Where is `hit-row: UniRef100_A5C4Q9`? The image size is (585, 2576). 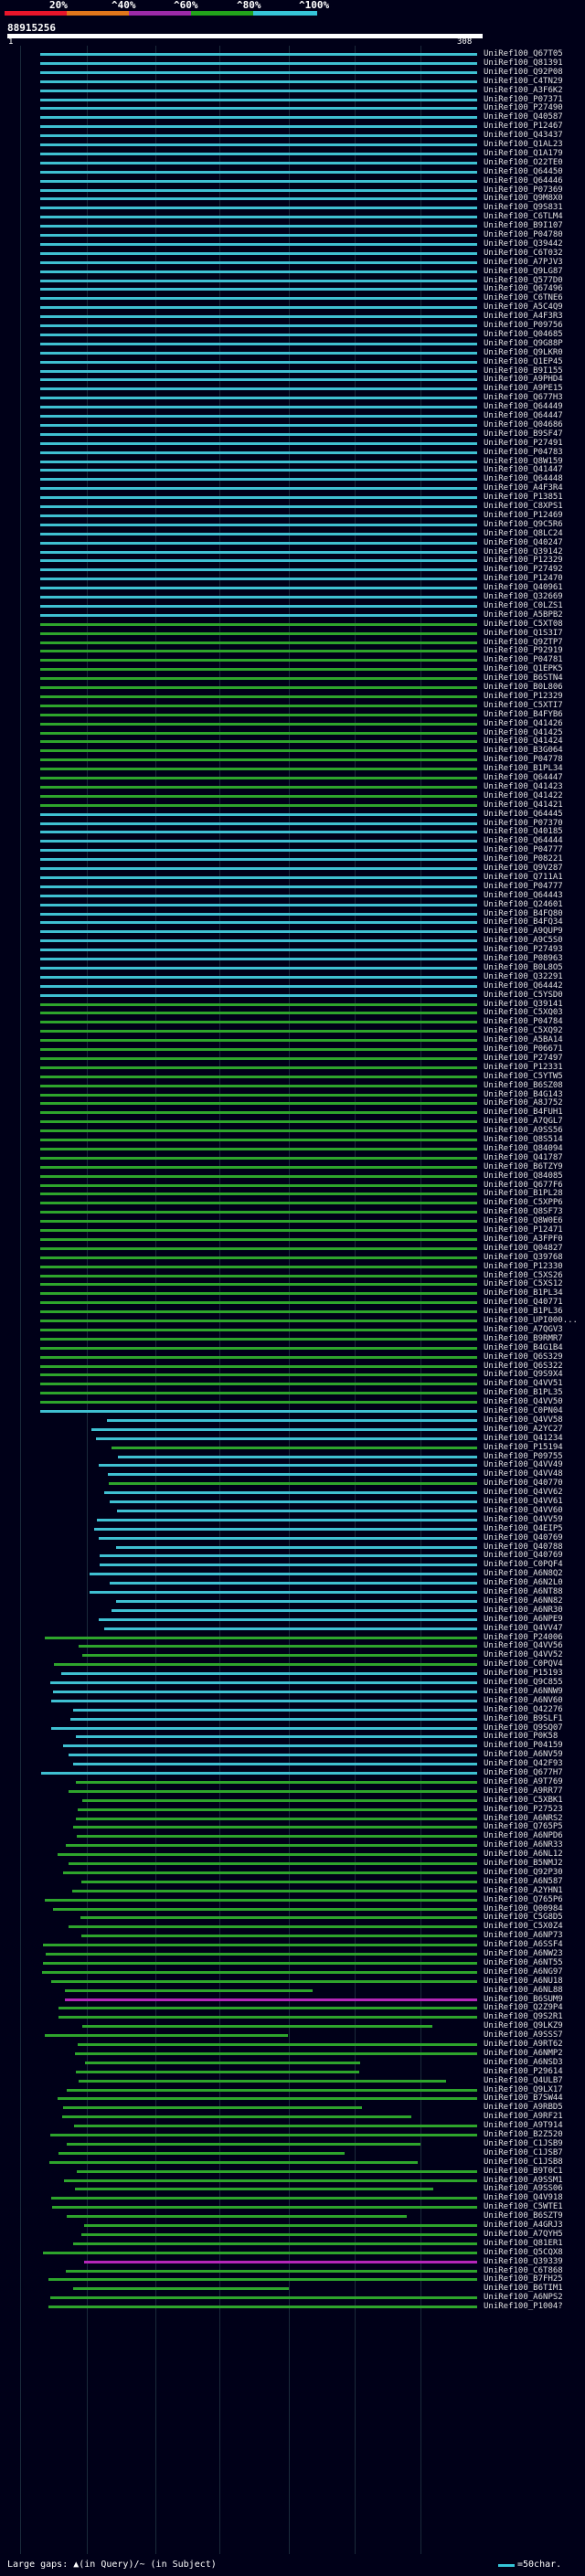 hit-row: UniRef100_A5C4Q9 is located at coordinates (293, 307).